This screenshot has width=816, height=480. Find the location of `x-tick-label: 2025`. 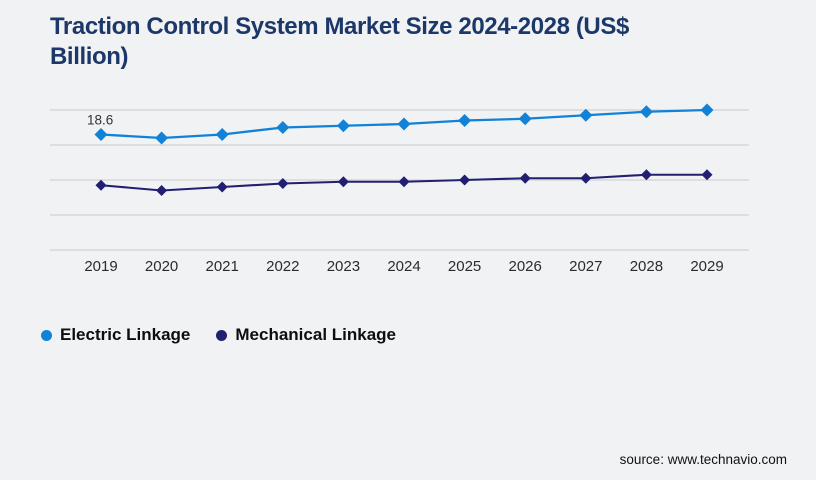

x-tick-label: 2025 is located at coordinates (464, 266).